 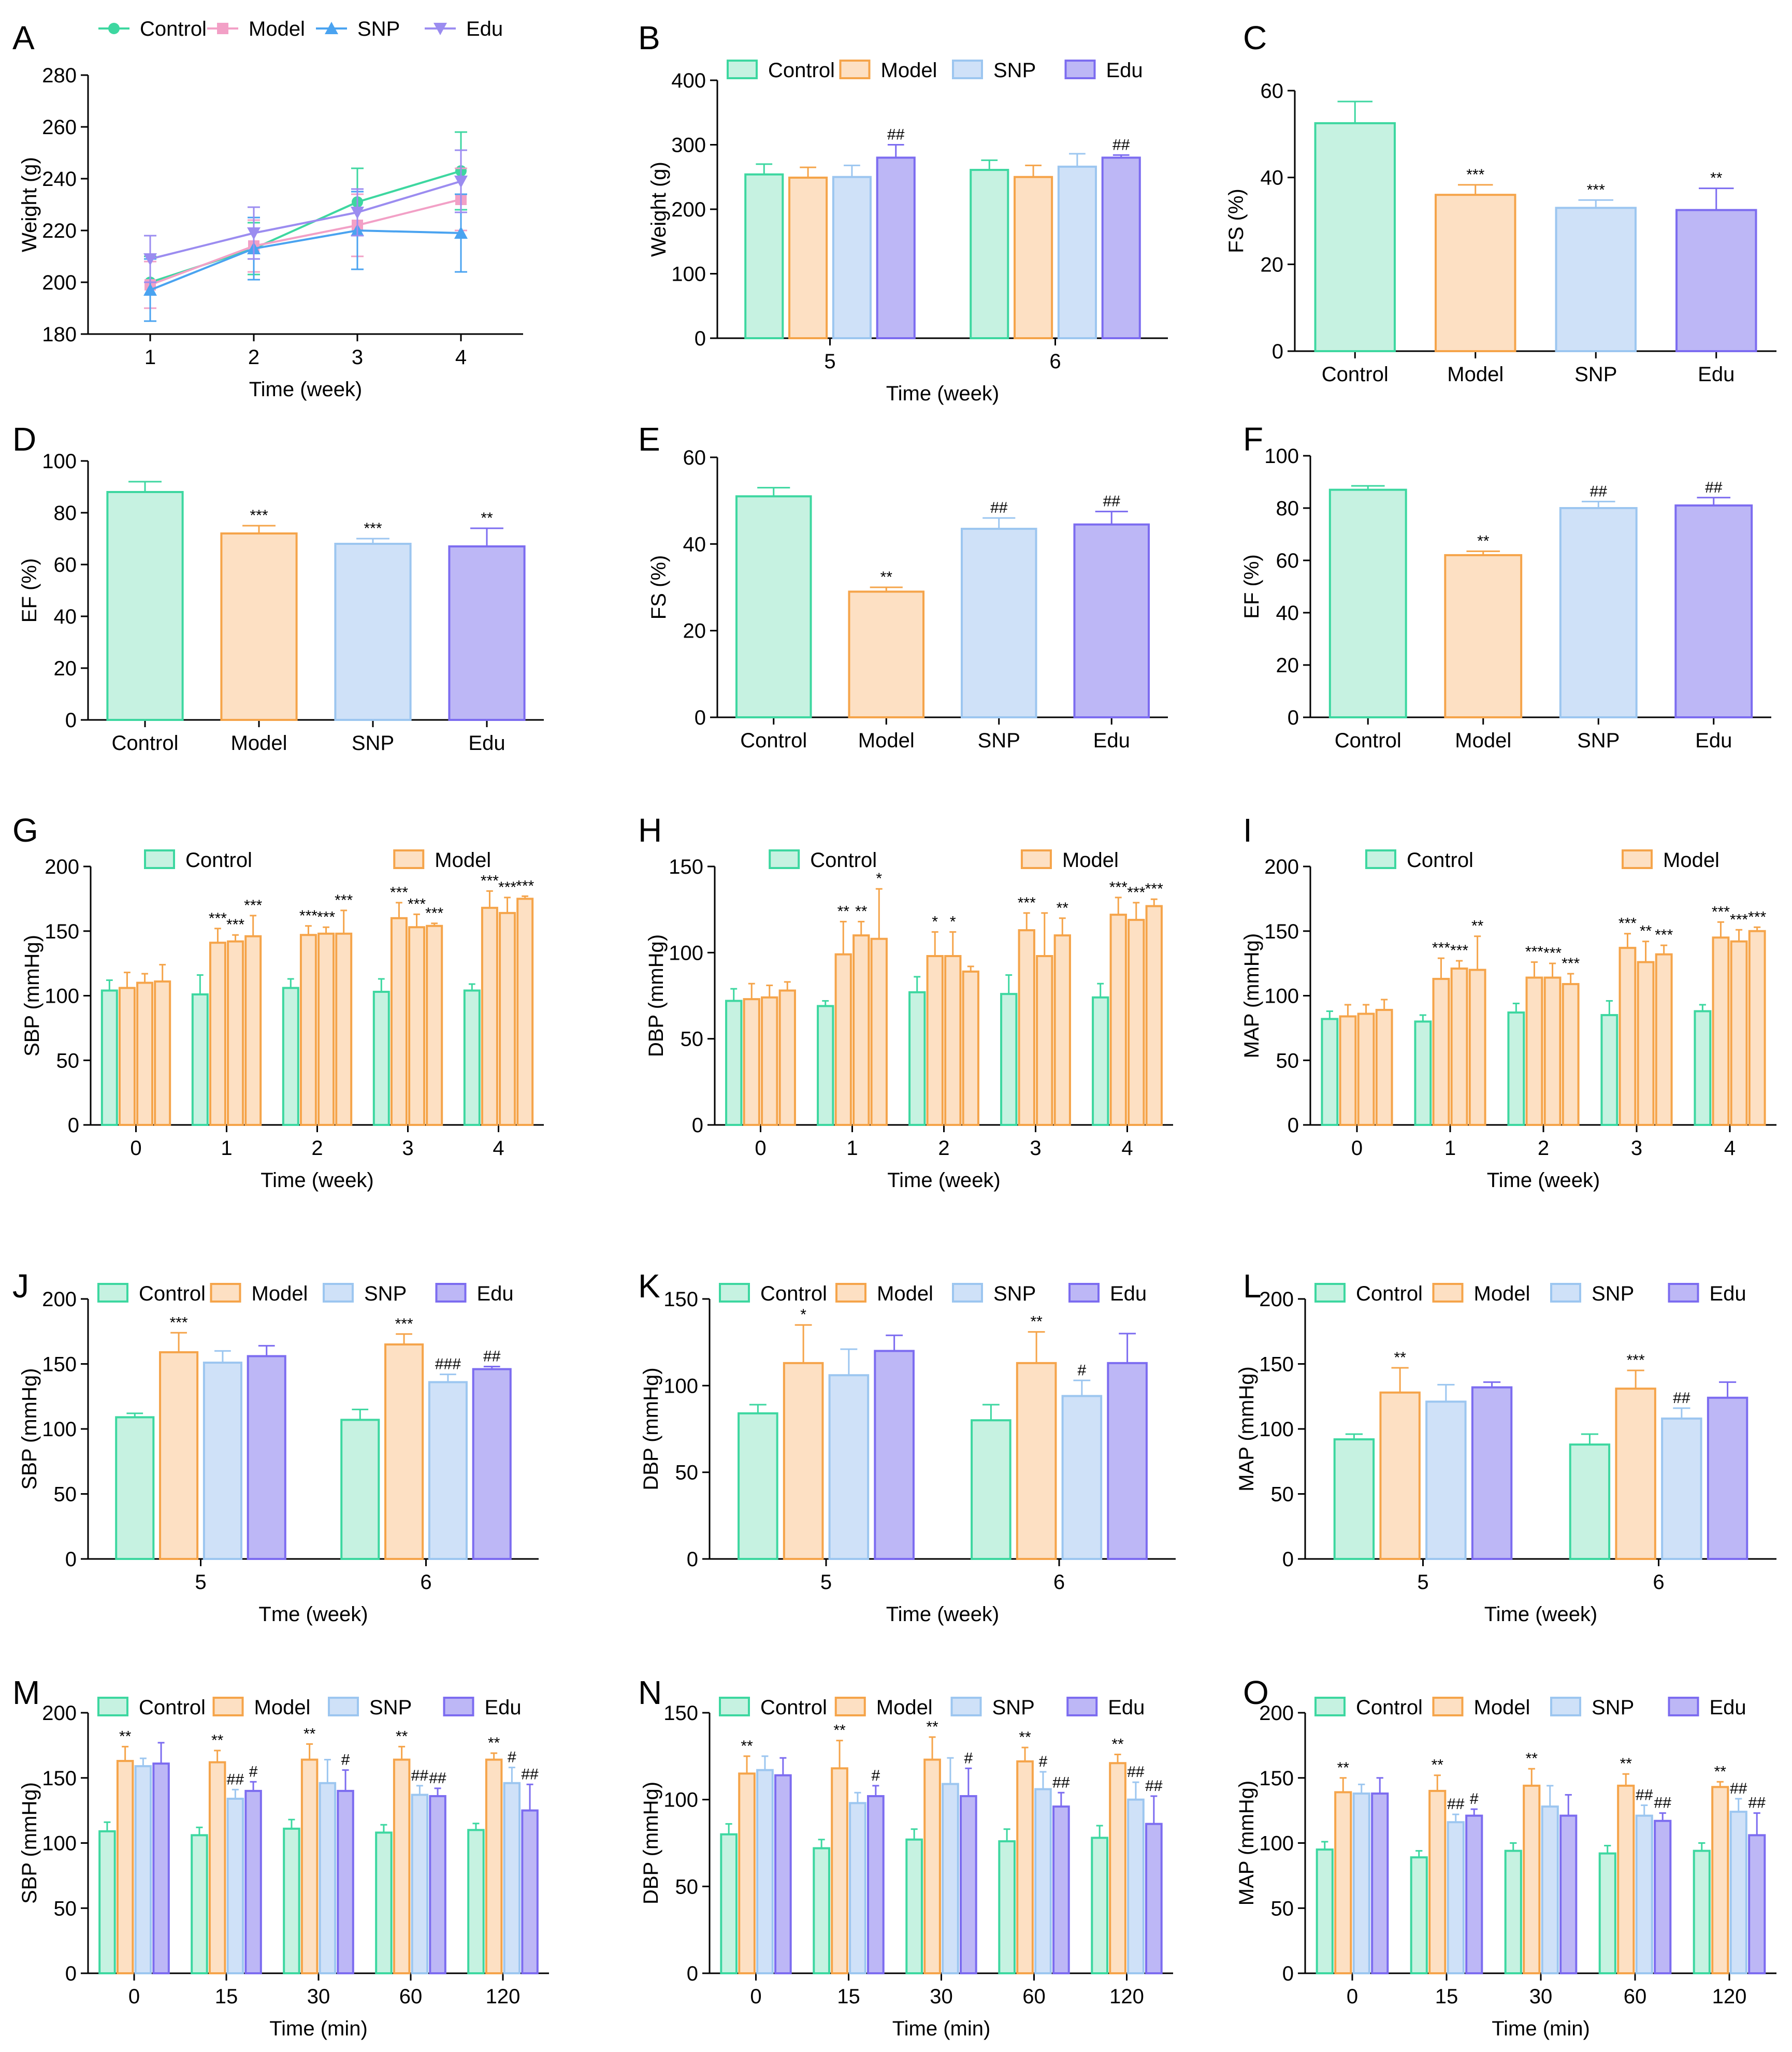 What do you see at coordinates (803, 1314) in the screenshot?
I see `significance-label: *` at bounding box center [803, 1314].